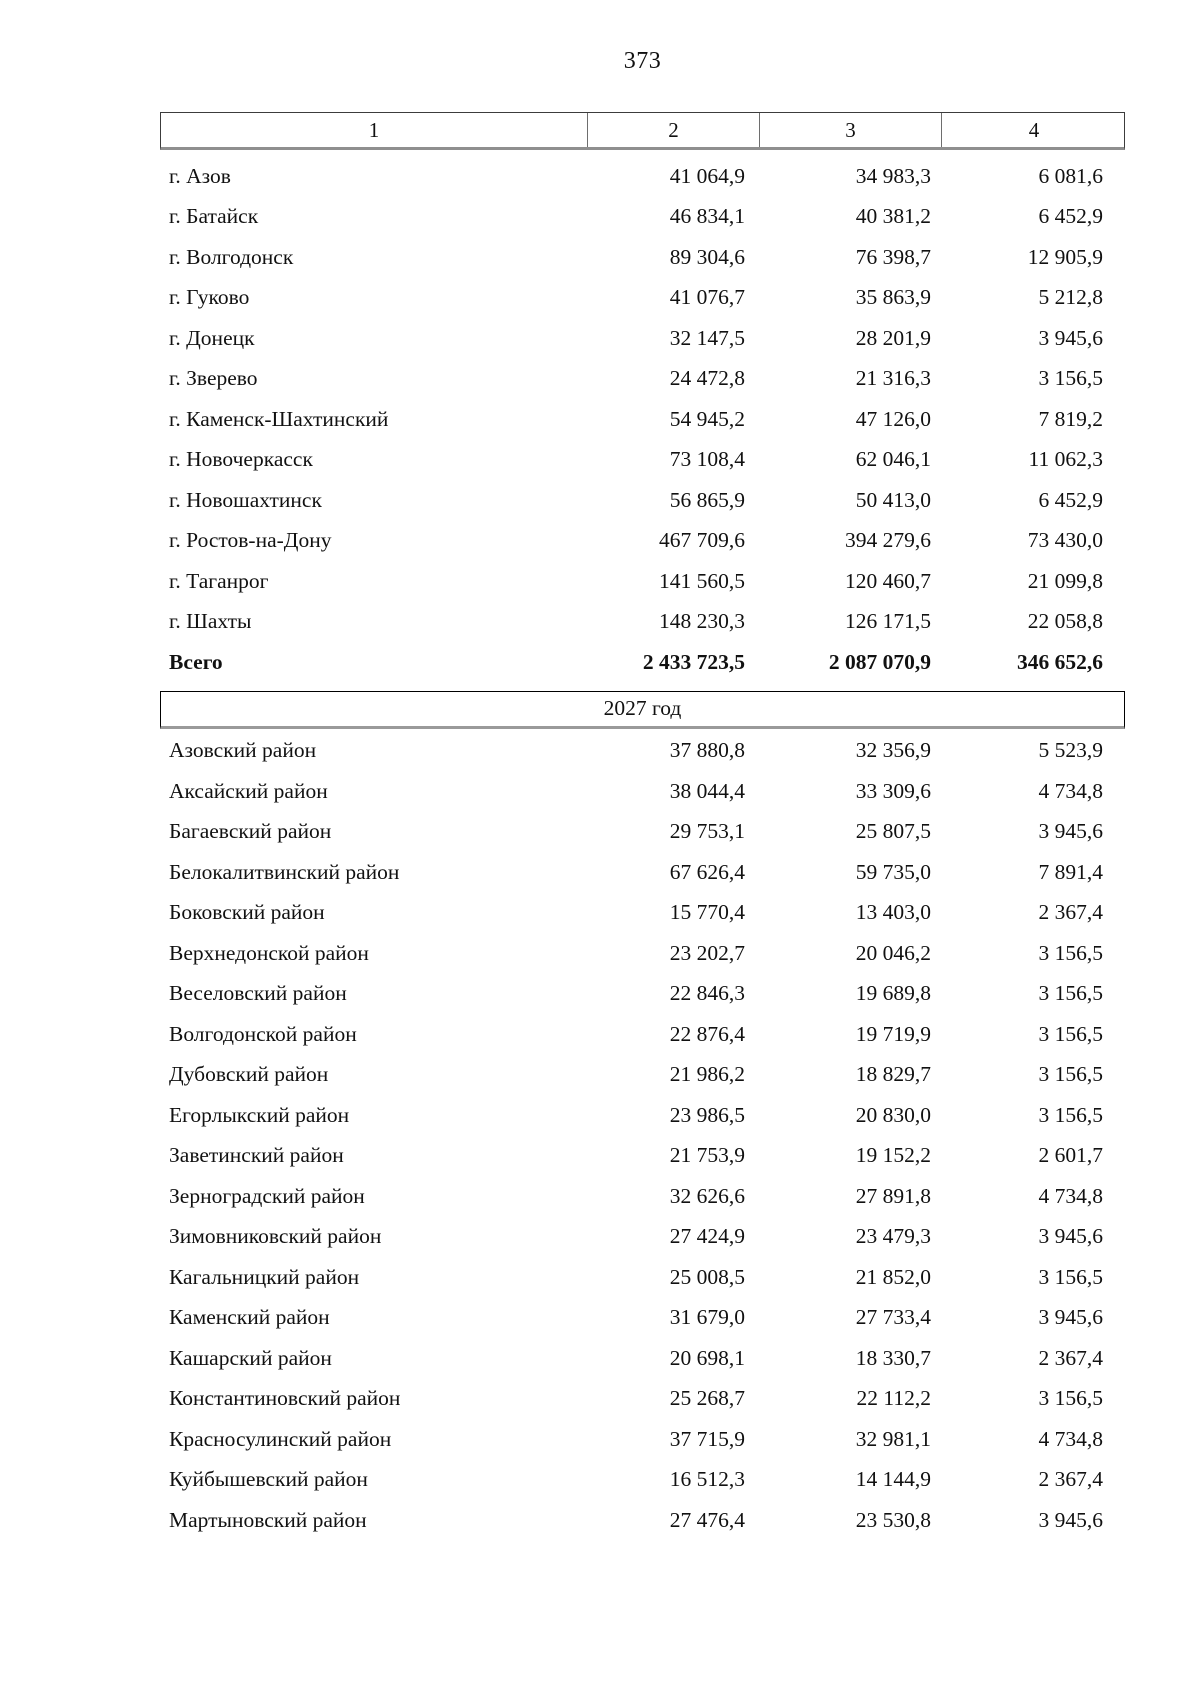  What do you see at coordinates (268, 1519) in the screenshot?
I see `row-label: Мартыновский район` at bounding box center [268, 1519].